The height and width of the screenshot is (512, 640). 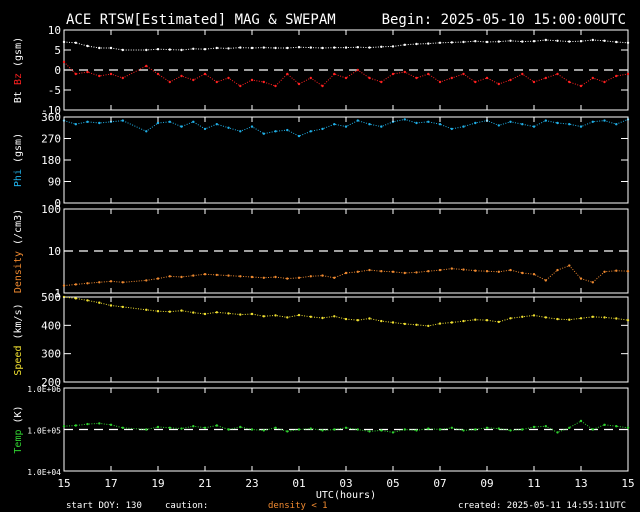 I want to click on xtick-label: 13, so click(x=580, y=483).